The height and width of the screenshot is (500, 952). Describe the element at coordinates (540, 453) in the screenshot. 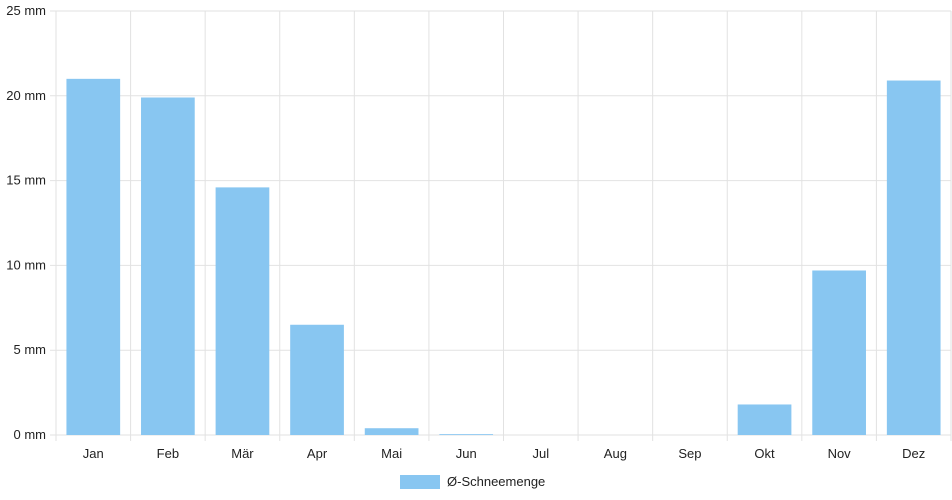

I see `x-tick-label: Jul` at that location.